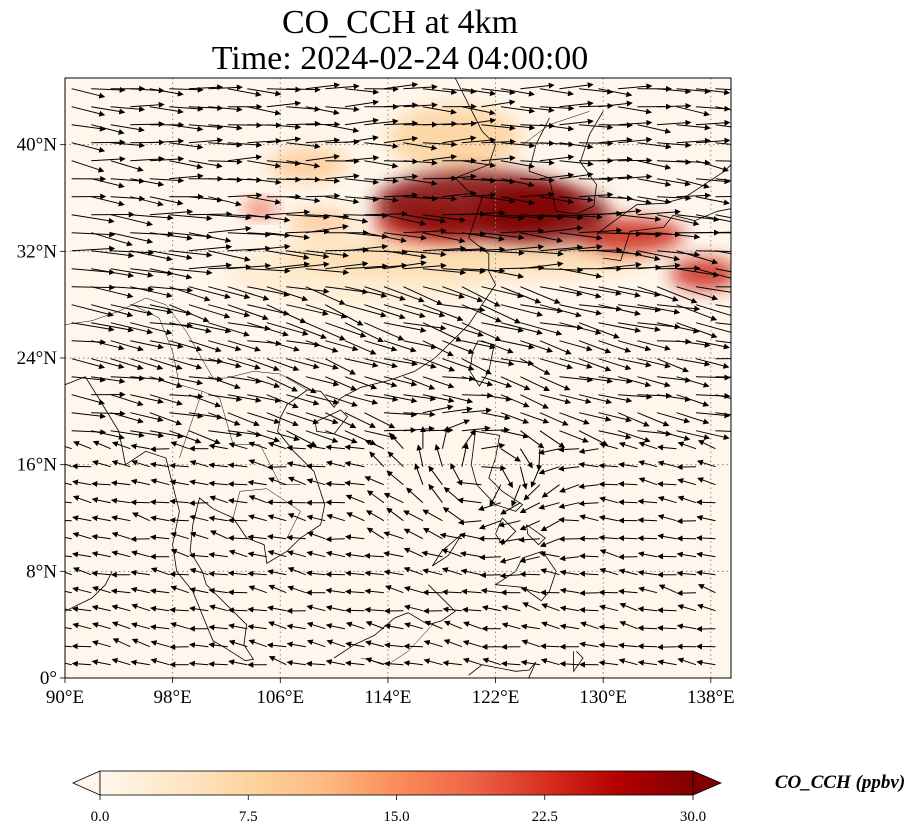  What do you see at coordinates (400, 22) in the screenshot?
I see `map-title: CO_CCH at 4km` at bounding box center [400, 22].